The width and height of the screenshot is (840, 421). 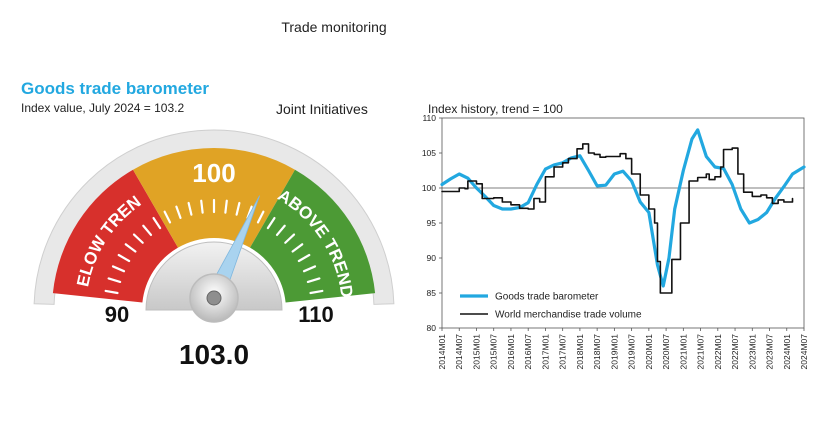 What do you see at coordinates (614, 352) in the screenshot?
I see `x-tick-label: 2019M01` at bounding box center [614, 352].